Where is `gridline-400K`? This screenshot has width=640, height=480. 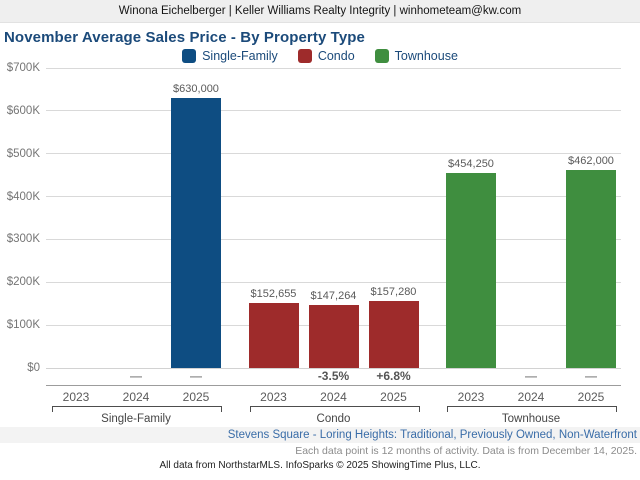 gridline-400K is located at coordinates (333, 197).